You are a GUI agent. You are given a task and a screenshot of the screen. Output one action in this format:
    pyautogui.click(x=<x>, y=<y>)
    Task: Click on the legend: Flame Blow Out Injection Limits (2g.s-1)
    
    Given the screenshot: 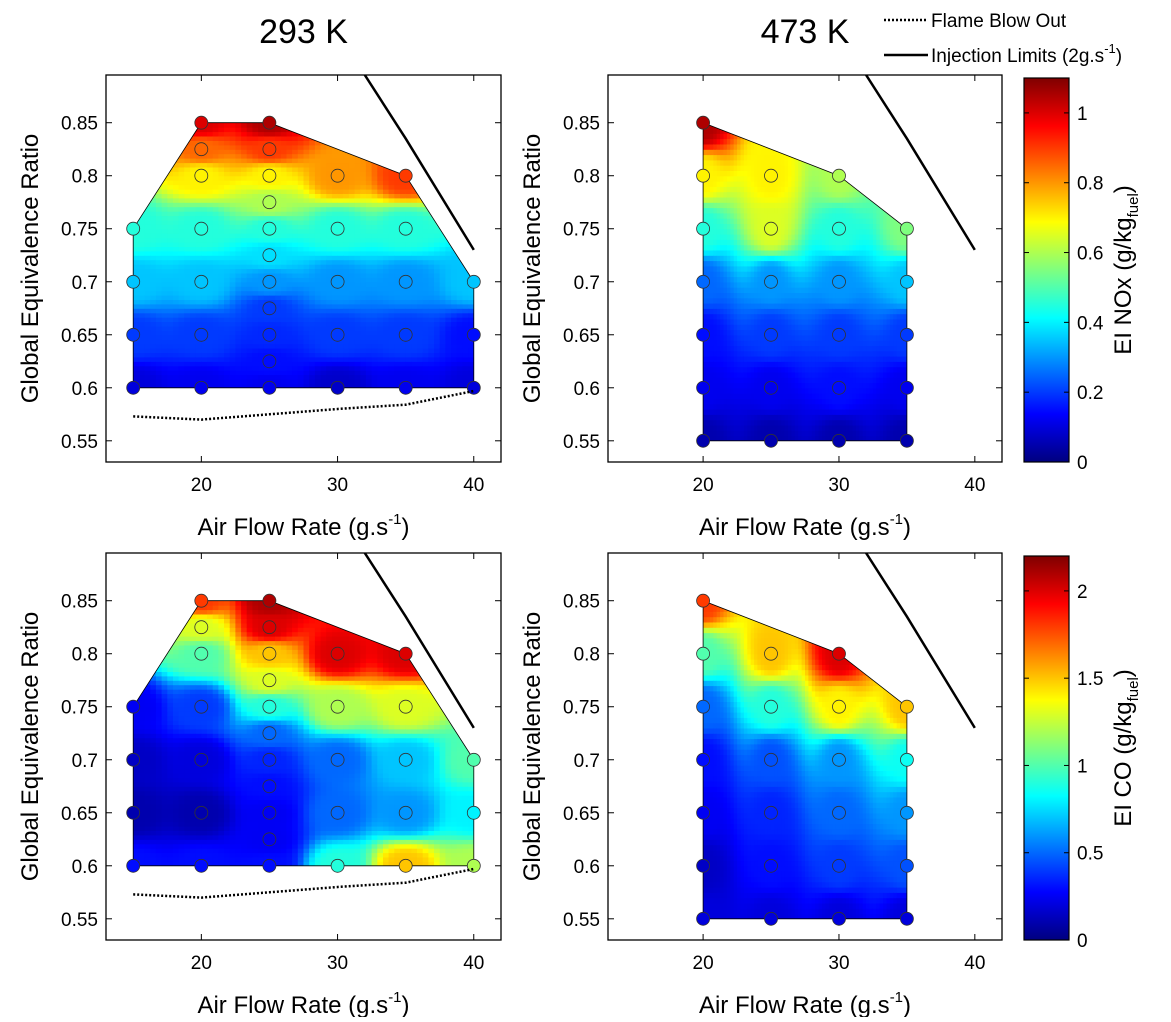 What is the action you would take?
    pyautogui.click(x=1003, y=39)
    